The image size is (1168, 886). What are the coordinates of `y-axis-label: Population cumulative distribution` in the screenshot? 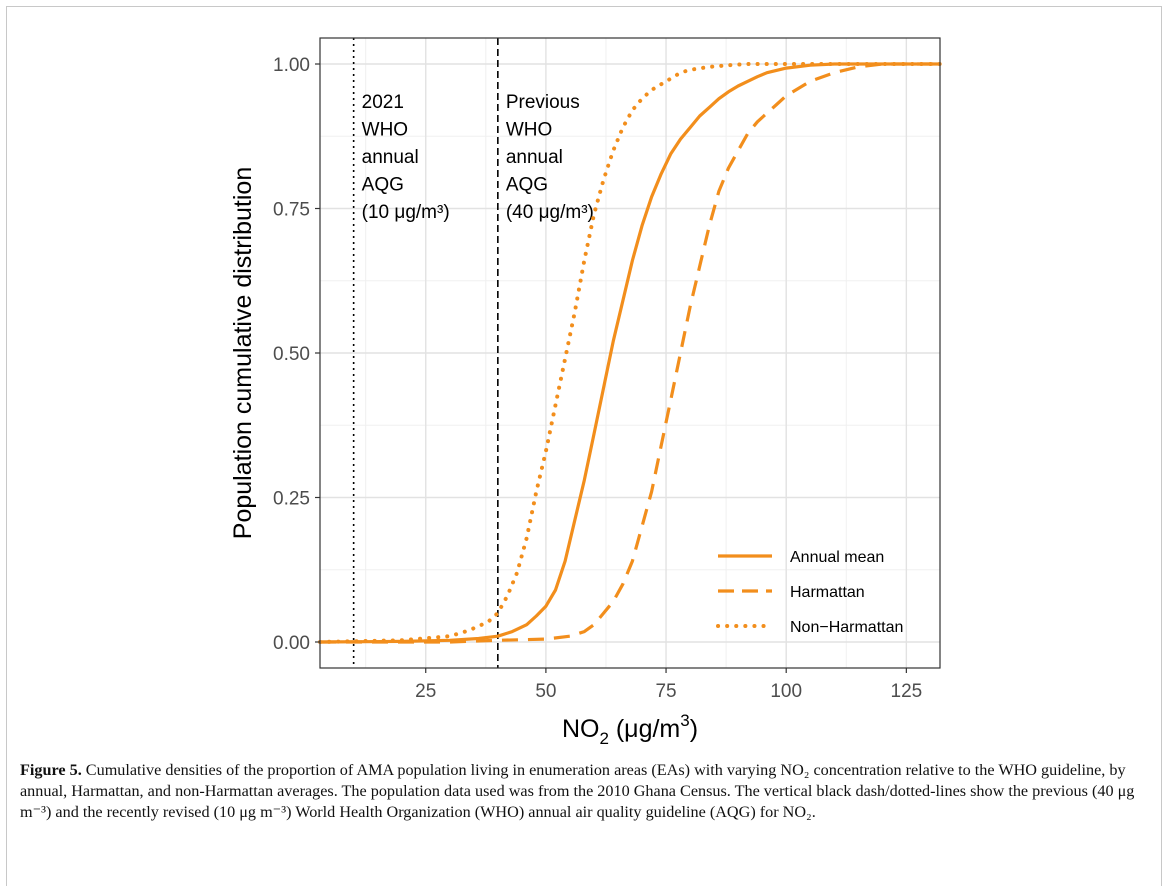 It's located at (243, 353).